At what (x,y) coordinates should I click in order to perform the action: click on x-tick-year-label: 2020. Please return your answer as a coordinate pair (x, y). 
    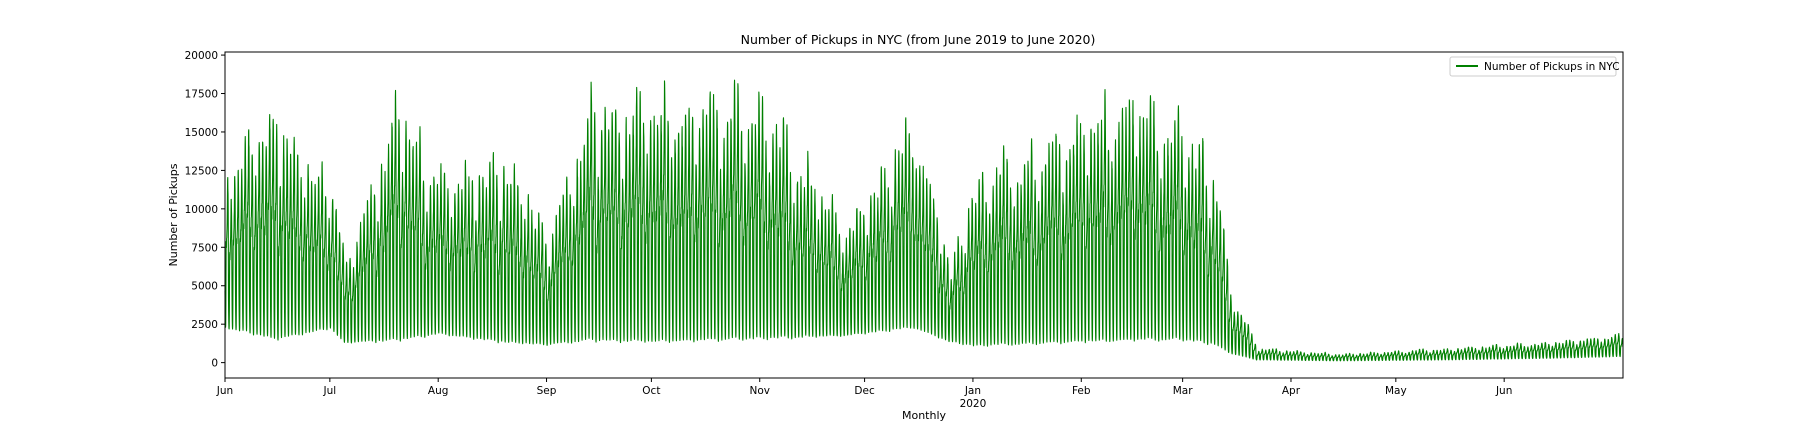
    Looking at the image, I should click on (973, 404).